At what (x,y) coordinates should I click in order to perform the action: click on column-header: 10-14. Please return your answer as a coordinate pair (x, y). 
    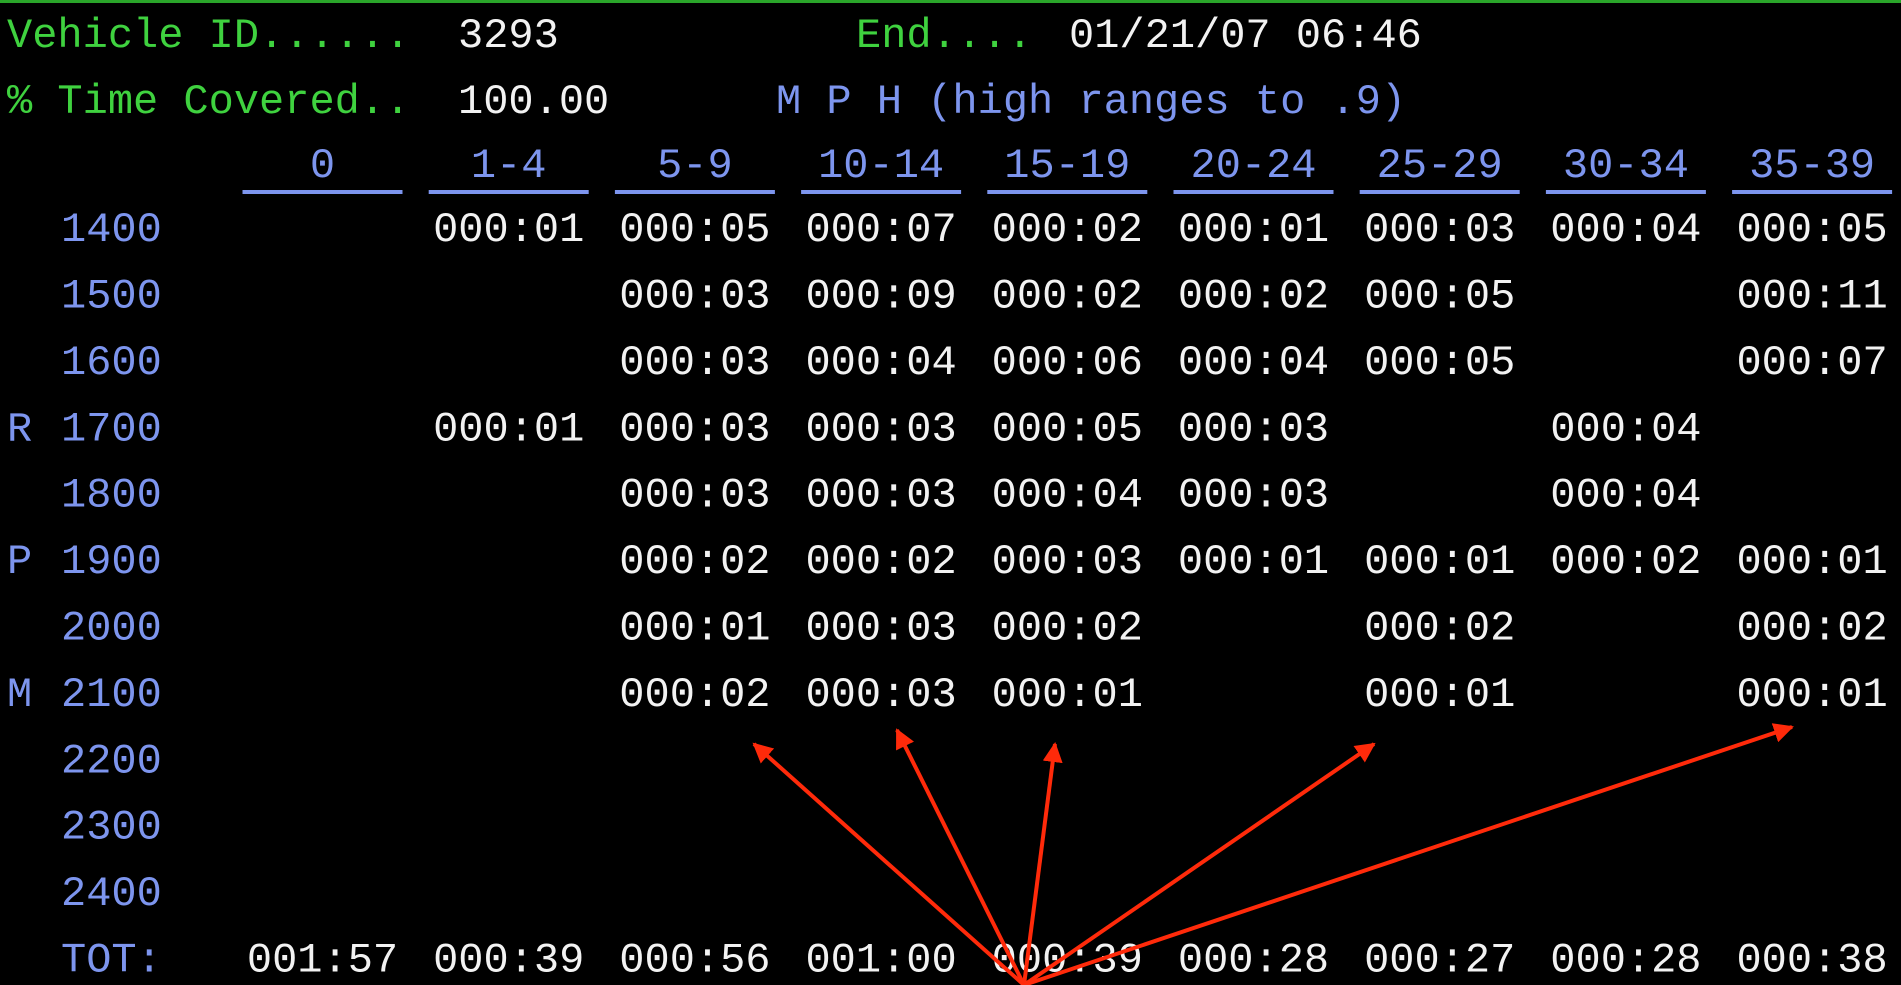
    Looking at the image, I should click on (881, 166).